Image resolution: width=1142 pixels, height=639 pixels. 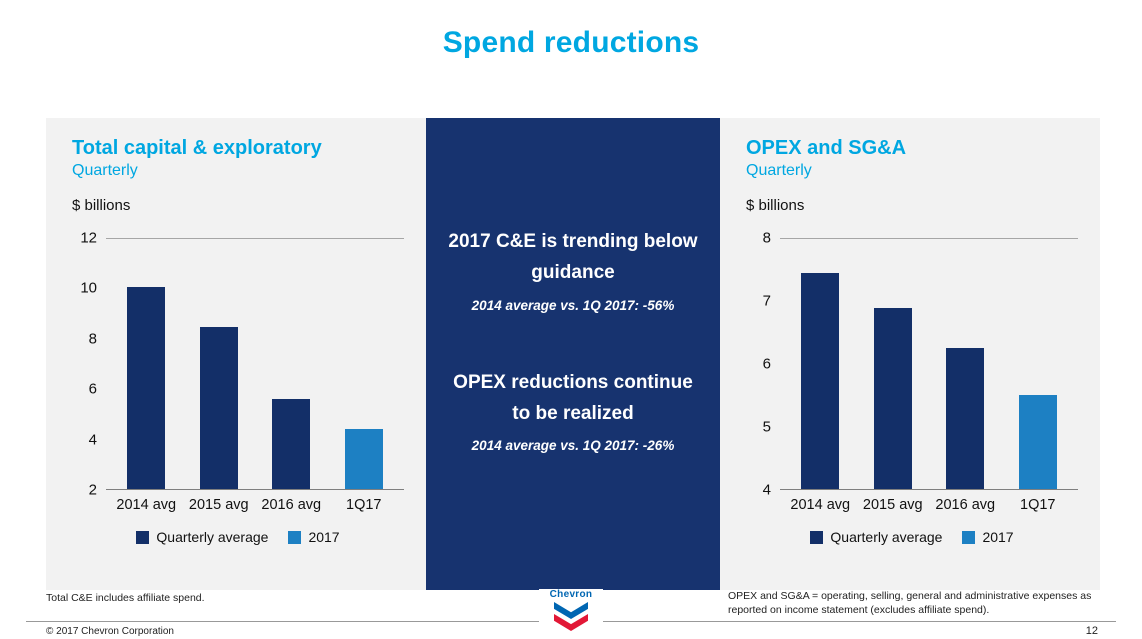 I want to click on callout-detail-opex: 2014 average vs. 1Q 2017: -26%, so click(x=573, y=446).